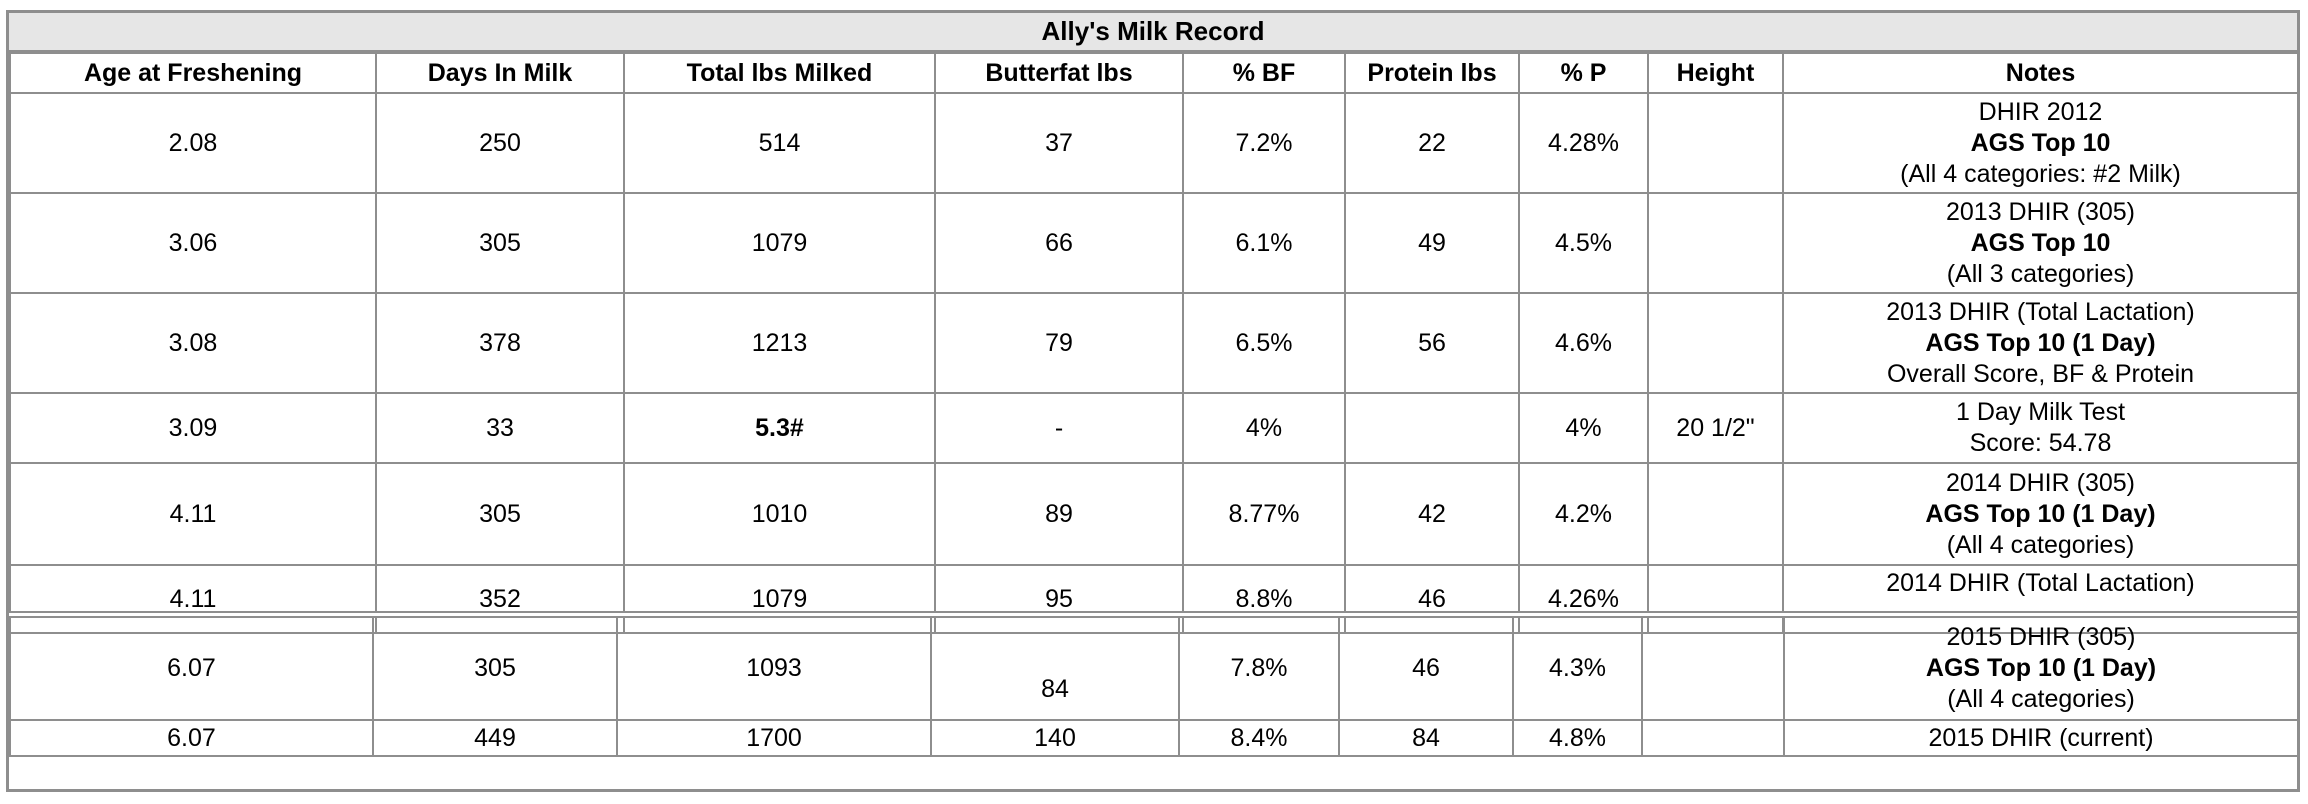 Image resolution: width=2308 pixels, height=804 pixels. Describe the element at coordinates (2040, 73) in the screenshot. I see `header-notes: Notes` at that location.